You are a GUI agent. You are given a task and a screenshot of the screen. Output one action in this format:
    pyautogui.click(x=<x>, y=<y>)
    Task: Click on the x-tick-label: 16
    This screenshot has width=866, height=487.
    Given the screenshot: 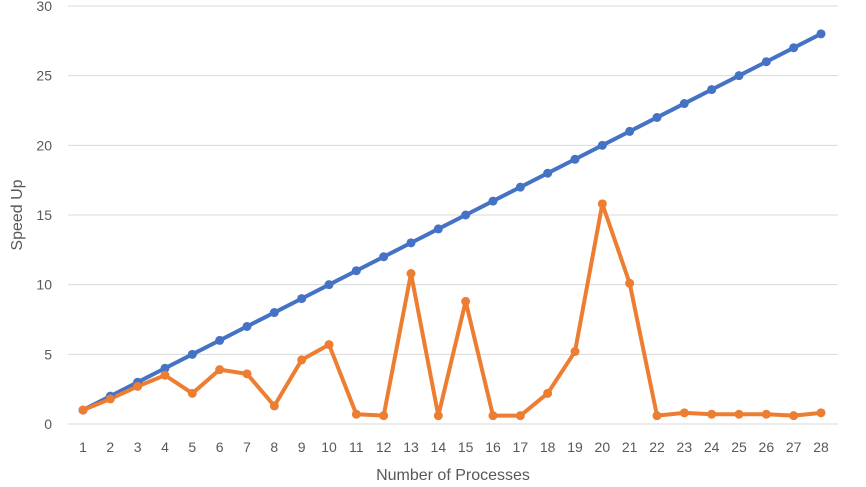 What is the action you would take?
    pyautogui.click(x=493, y=447)
    